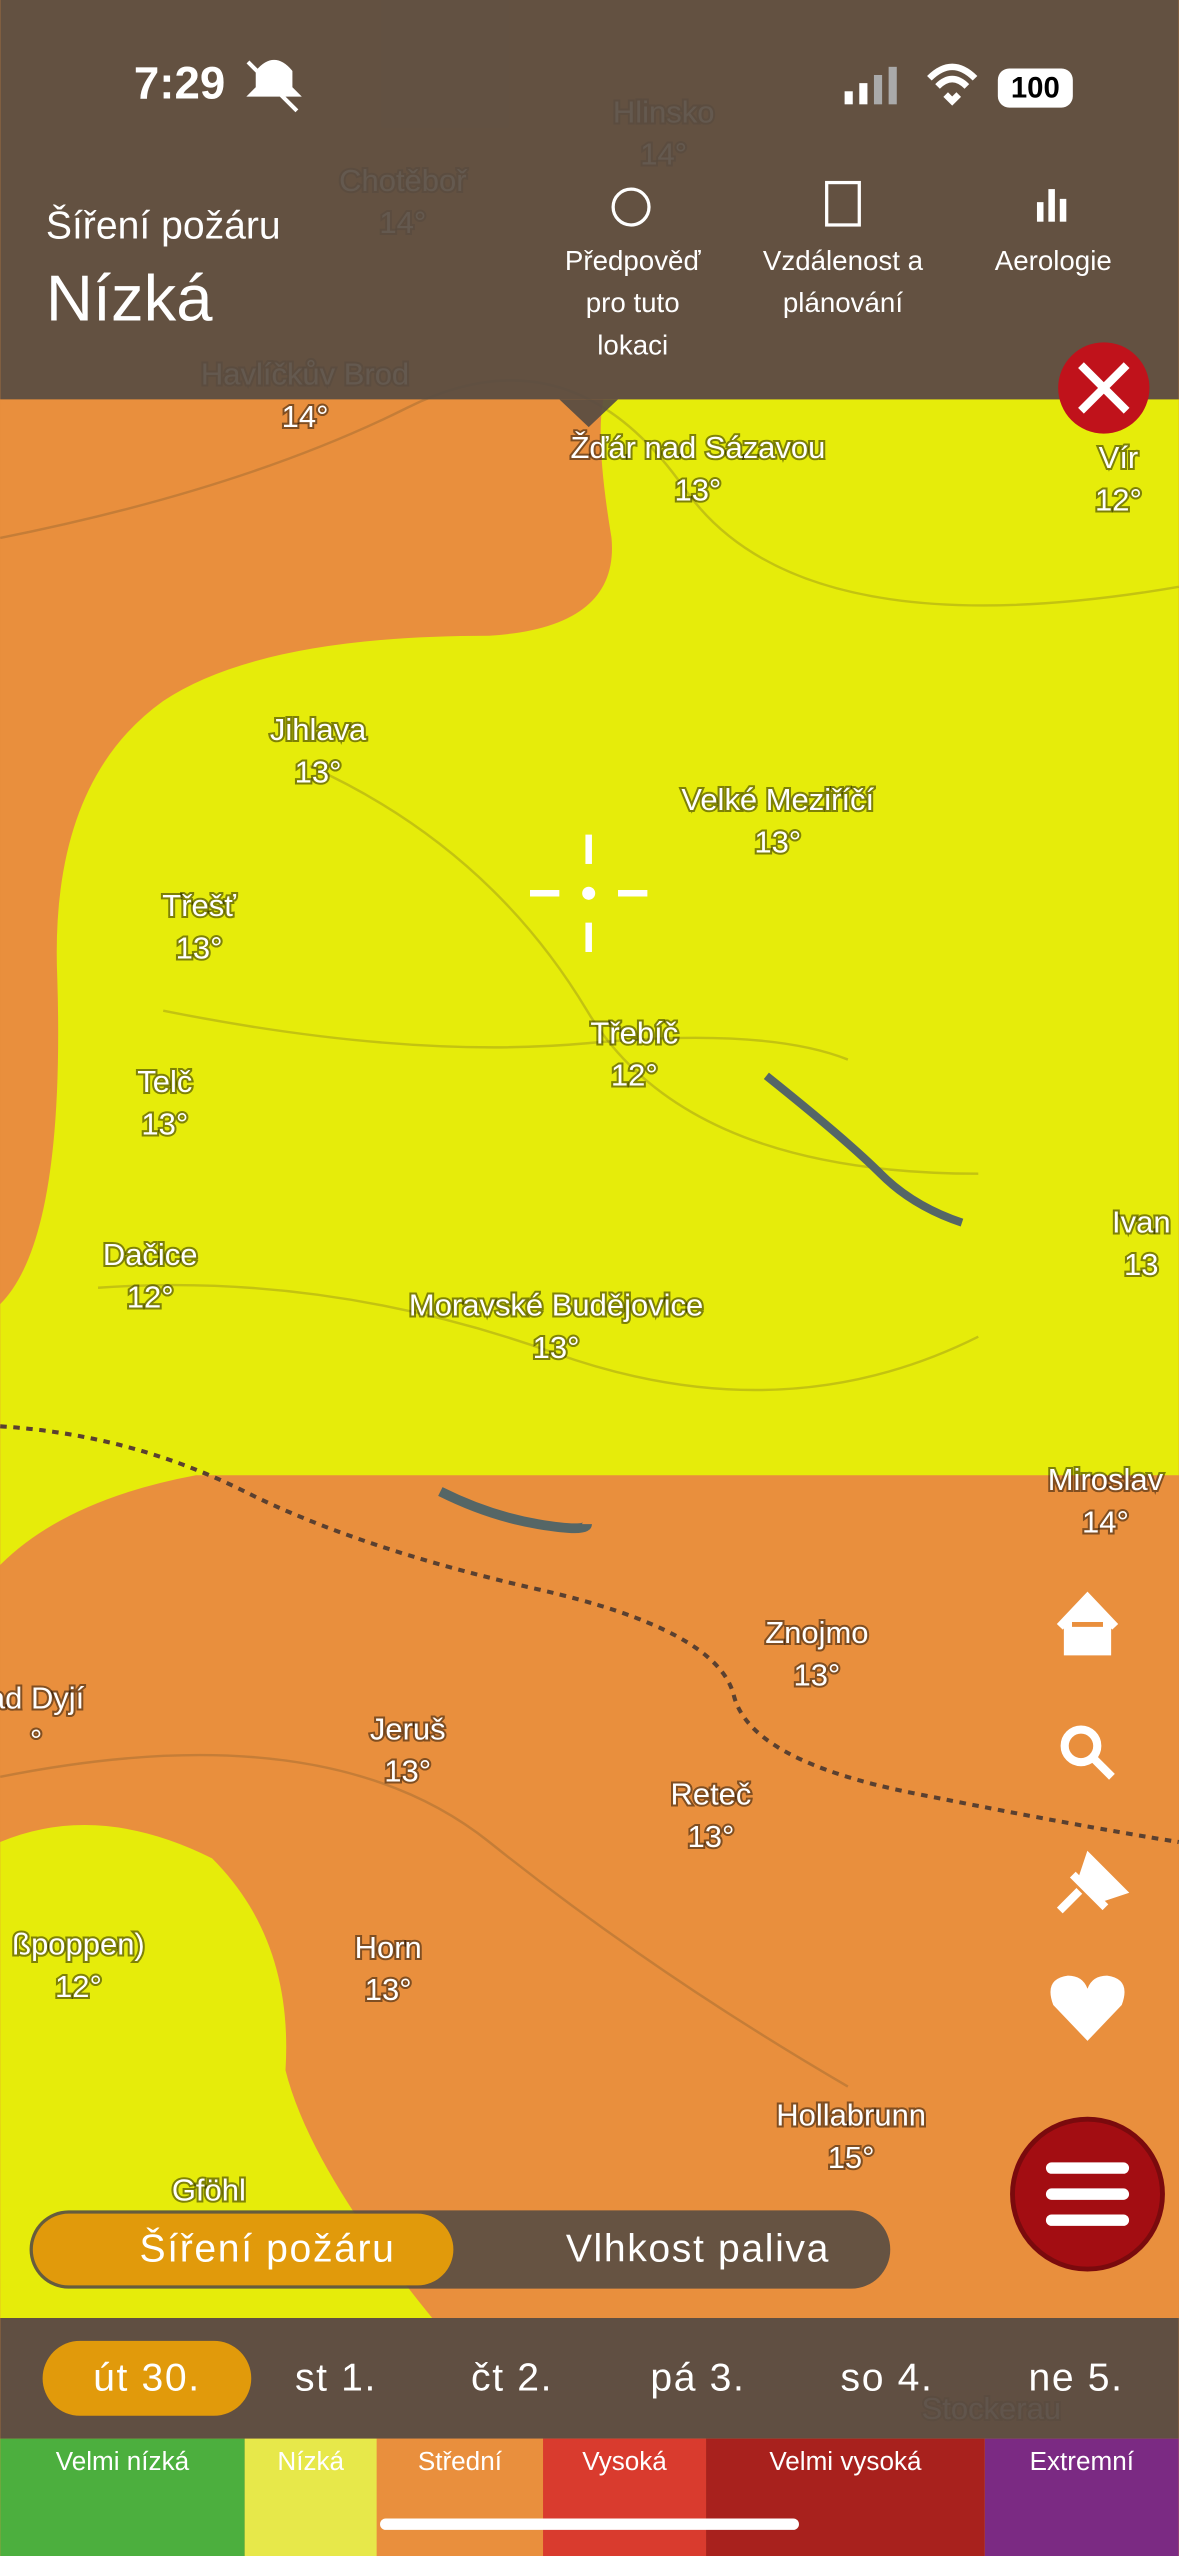 This screenshot has height=2556, width=1179. What do you see at coordinates (697, 447) in the screenshot?
I see `place-name: Žďár nad Sázavou` at bounding box center [697, 447].